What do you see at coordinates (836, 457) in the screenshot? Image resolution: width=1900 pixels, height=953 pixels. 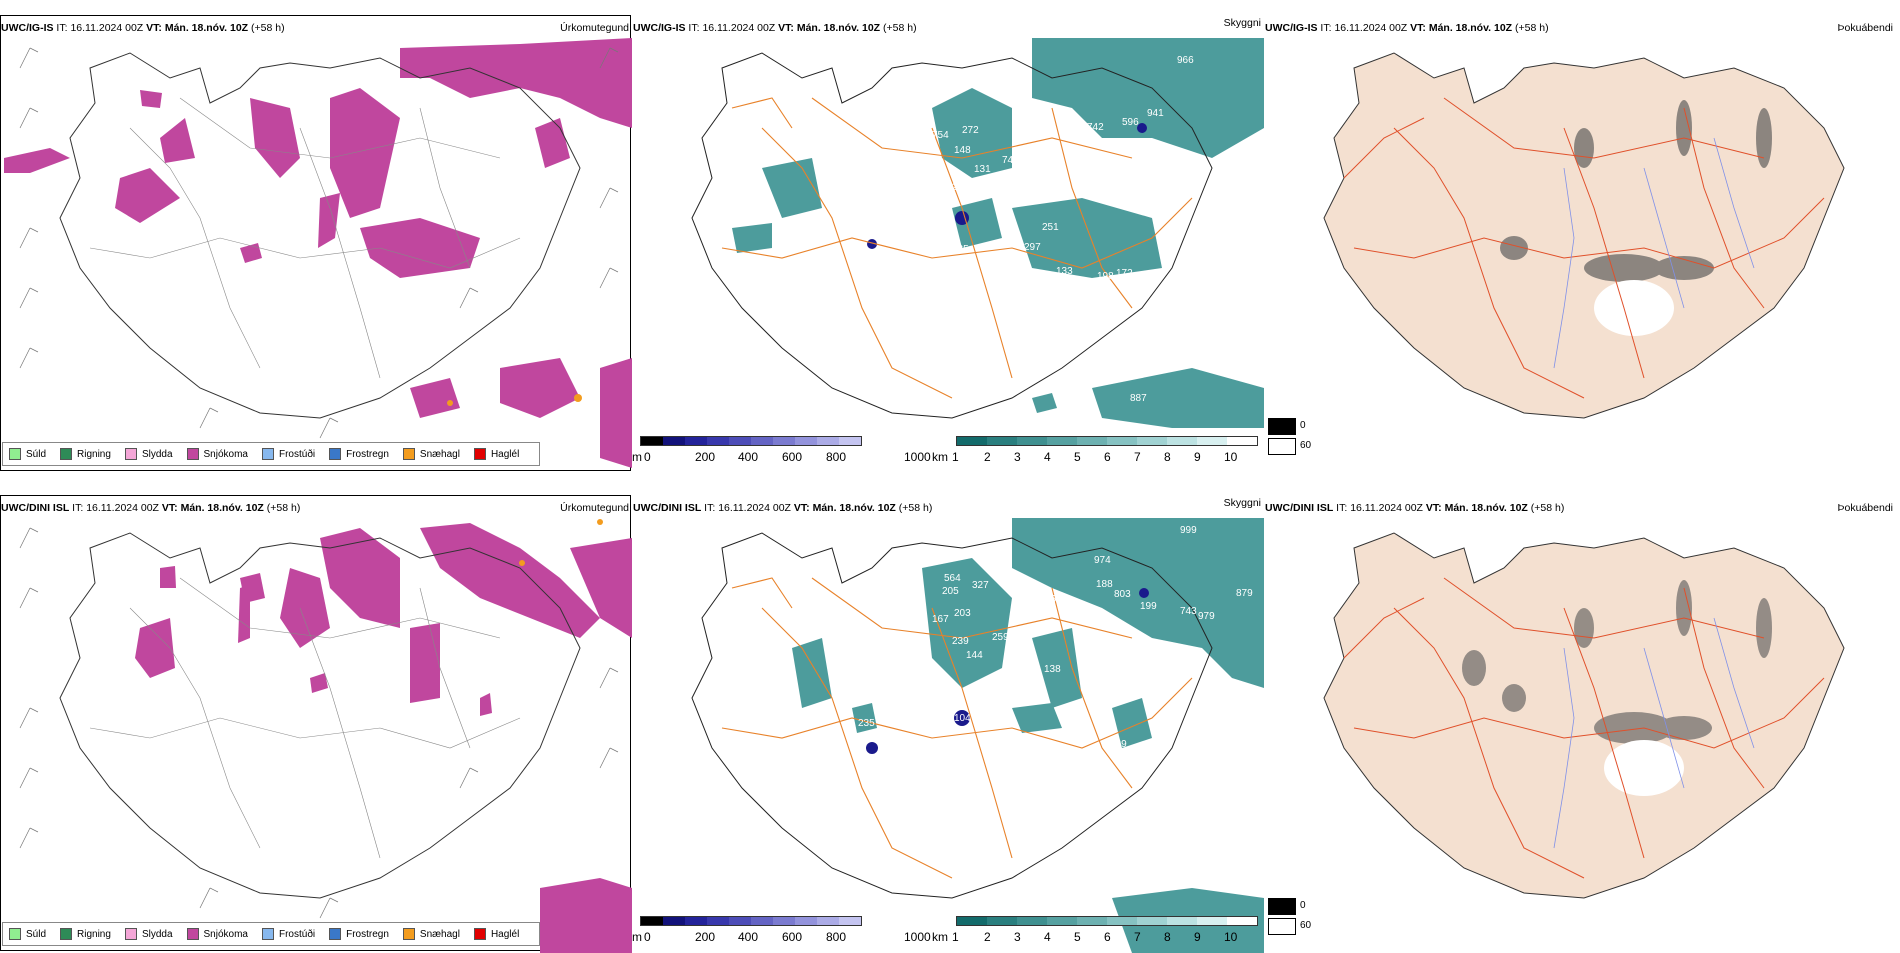 I see `height-tick: 800` at bounding box center [836, 457].